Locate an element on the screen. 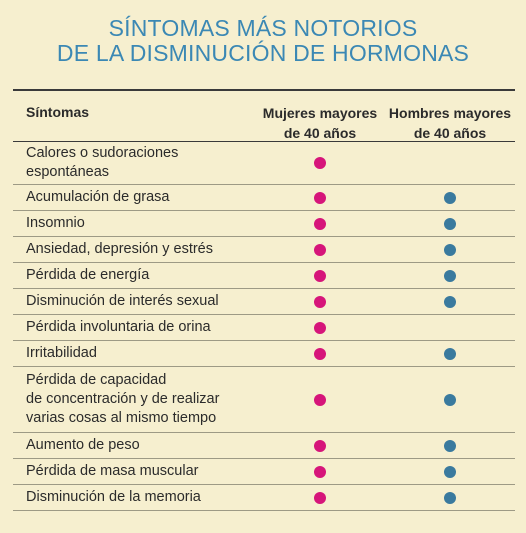  symptom-label-line: Aumento de peso is located at coordinates (83, 445).